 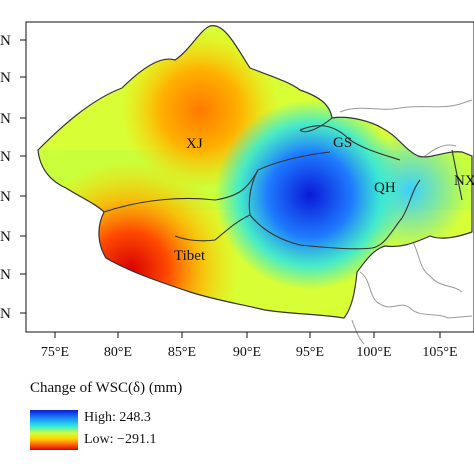 I want to click on legend-color-bar, so click(x=54, y=430).